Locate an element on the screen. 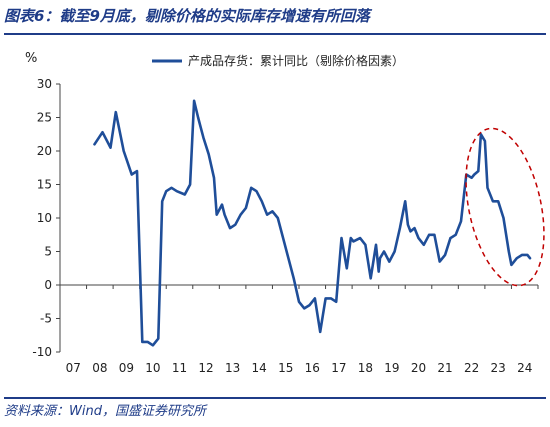 The image size is (550, 427). y-tick-label: 10 is located at coordinates (44, 218).